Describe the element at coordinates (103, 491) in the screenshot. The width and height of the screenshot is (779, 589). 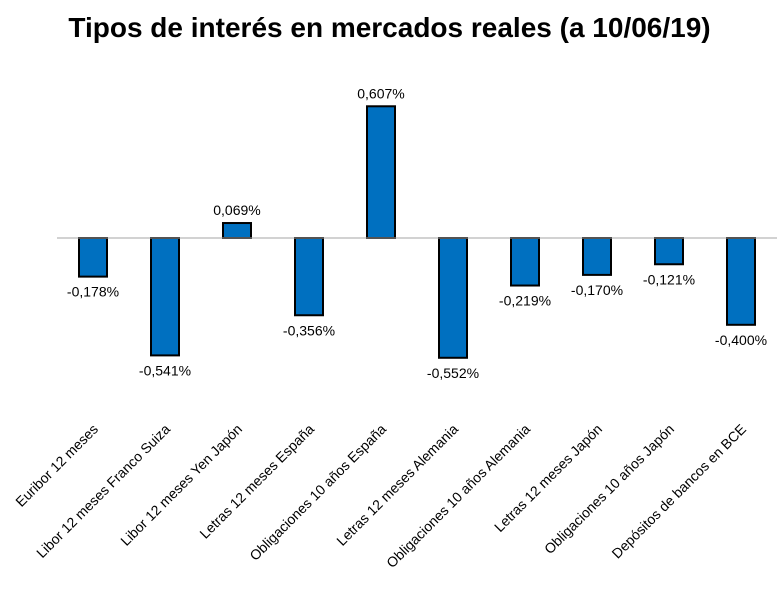
I see `category-label: Libor 12 meses Franco Suiza` at that location.